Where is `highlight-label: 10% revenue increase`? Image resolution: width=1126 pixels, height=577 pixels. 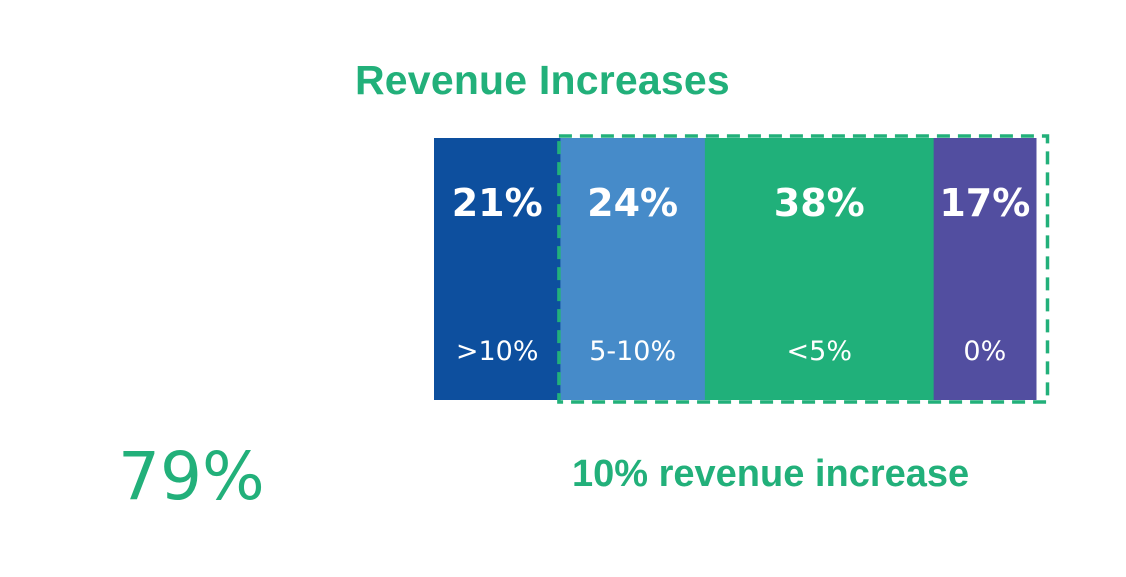 highlight-label: 10% revenue increase is located at coordinates (771, 474).